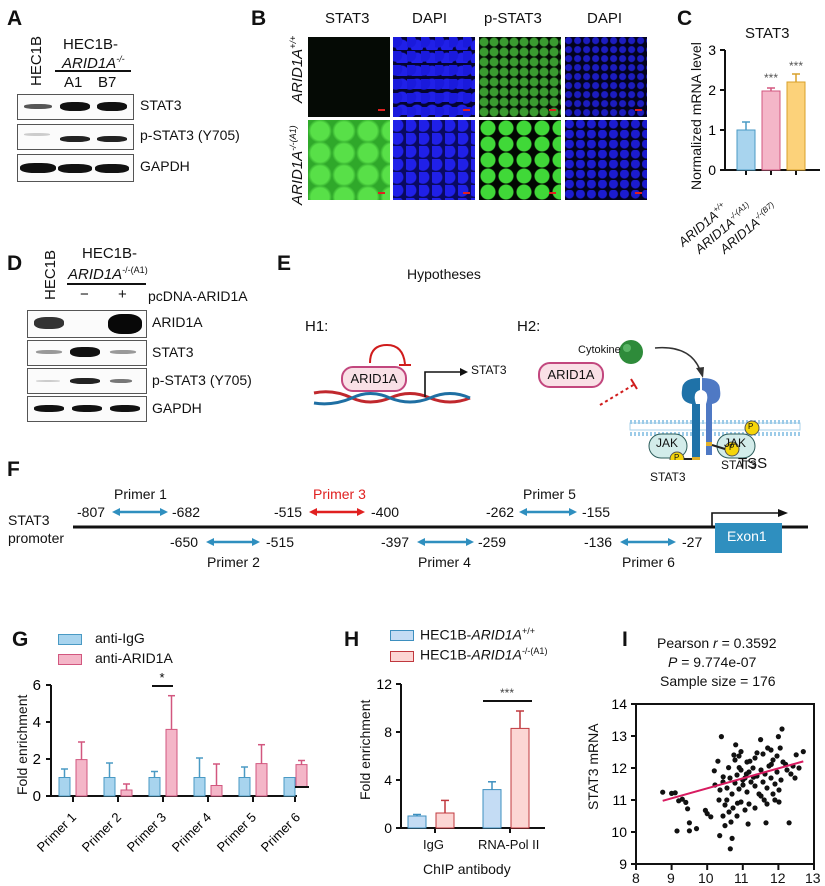 The width and height of the screenshot is (825, 886). Describe the element at coordinates (37, 722) in the screenshot. I see `svg-text: 4` at that location.